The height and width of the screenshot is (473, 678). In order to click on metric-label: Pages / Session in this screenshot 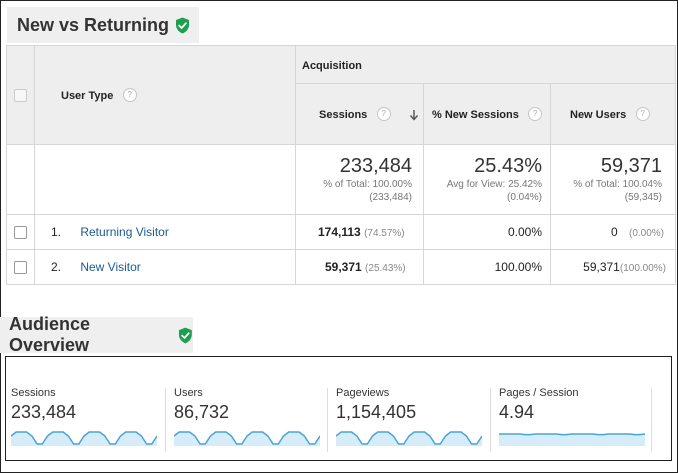, I will do `click(539, 393)`.